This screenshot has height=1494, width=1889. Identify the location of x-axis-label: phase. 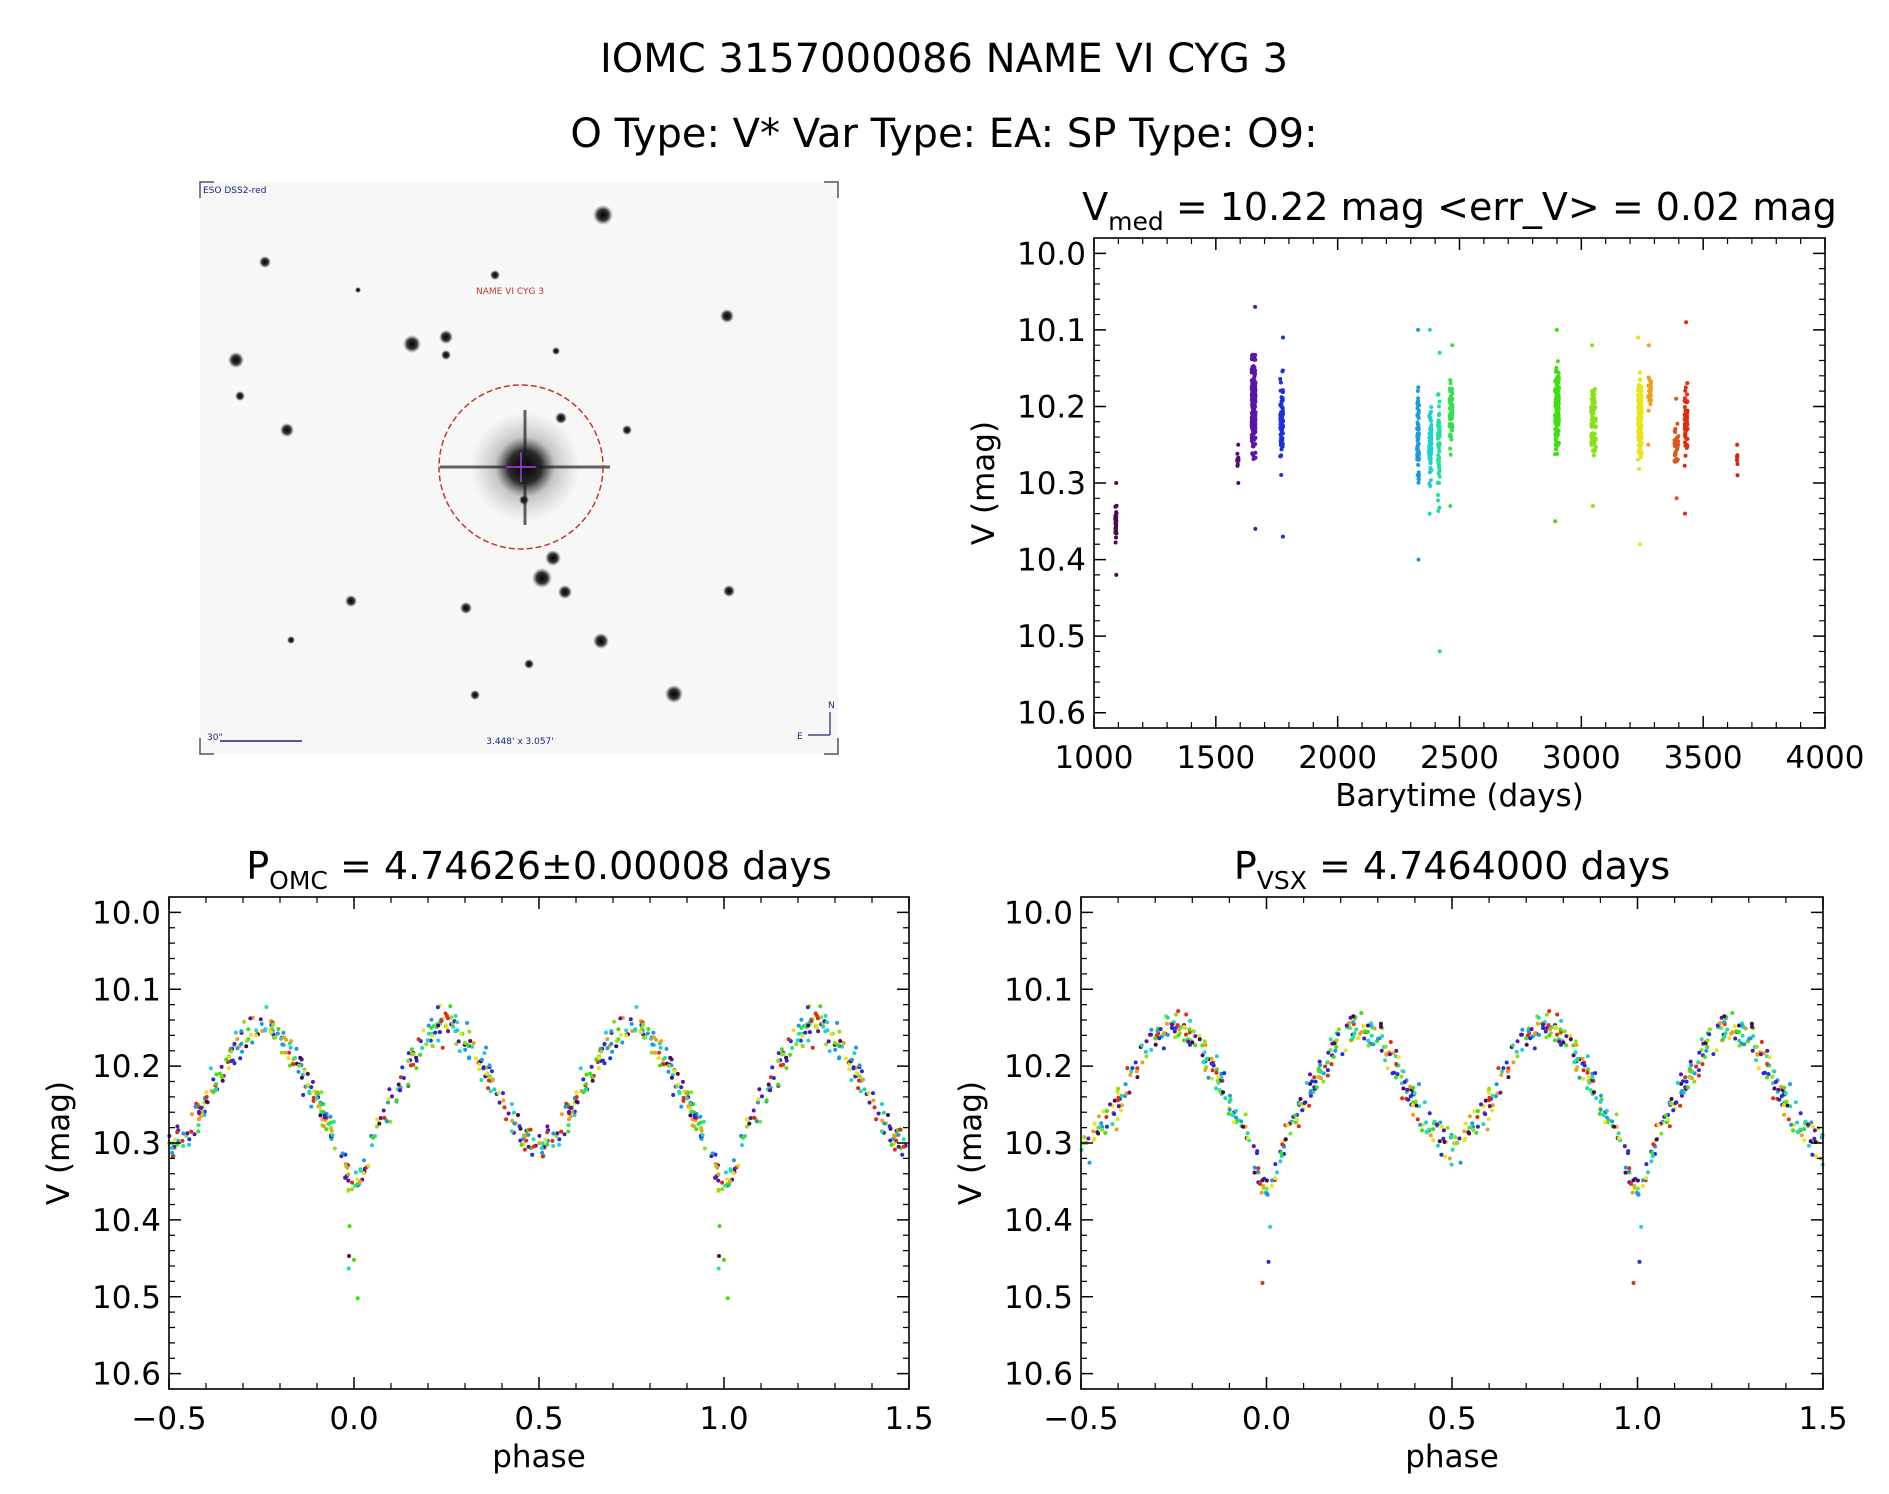
(1452, 1457).